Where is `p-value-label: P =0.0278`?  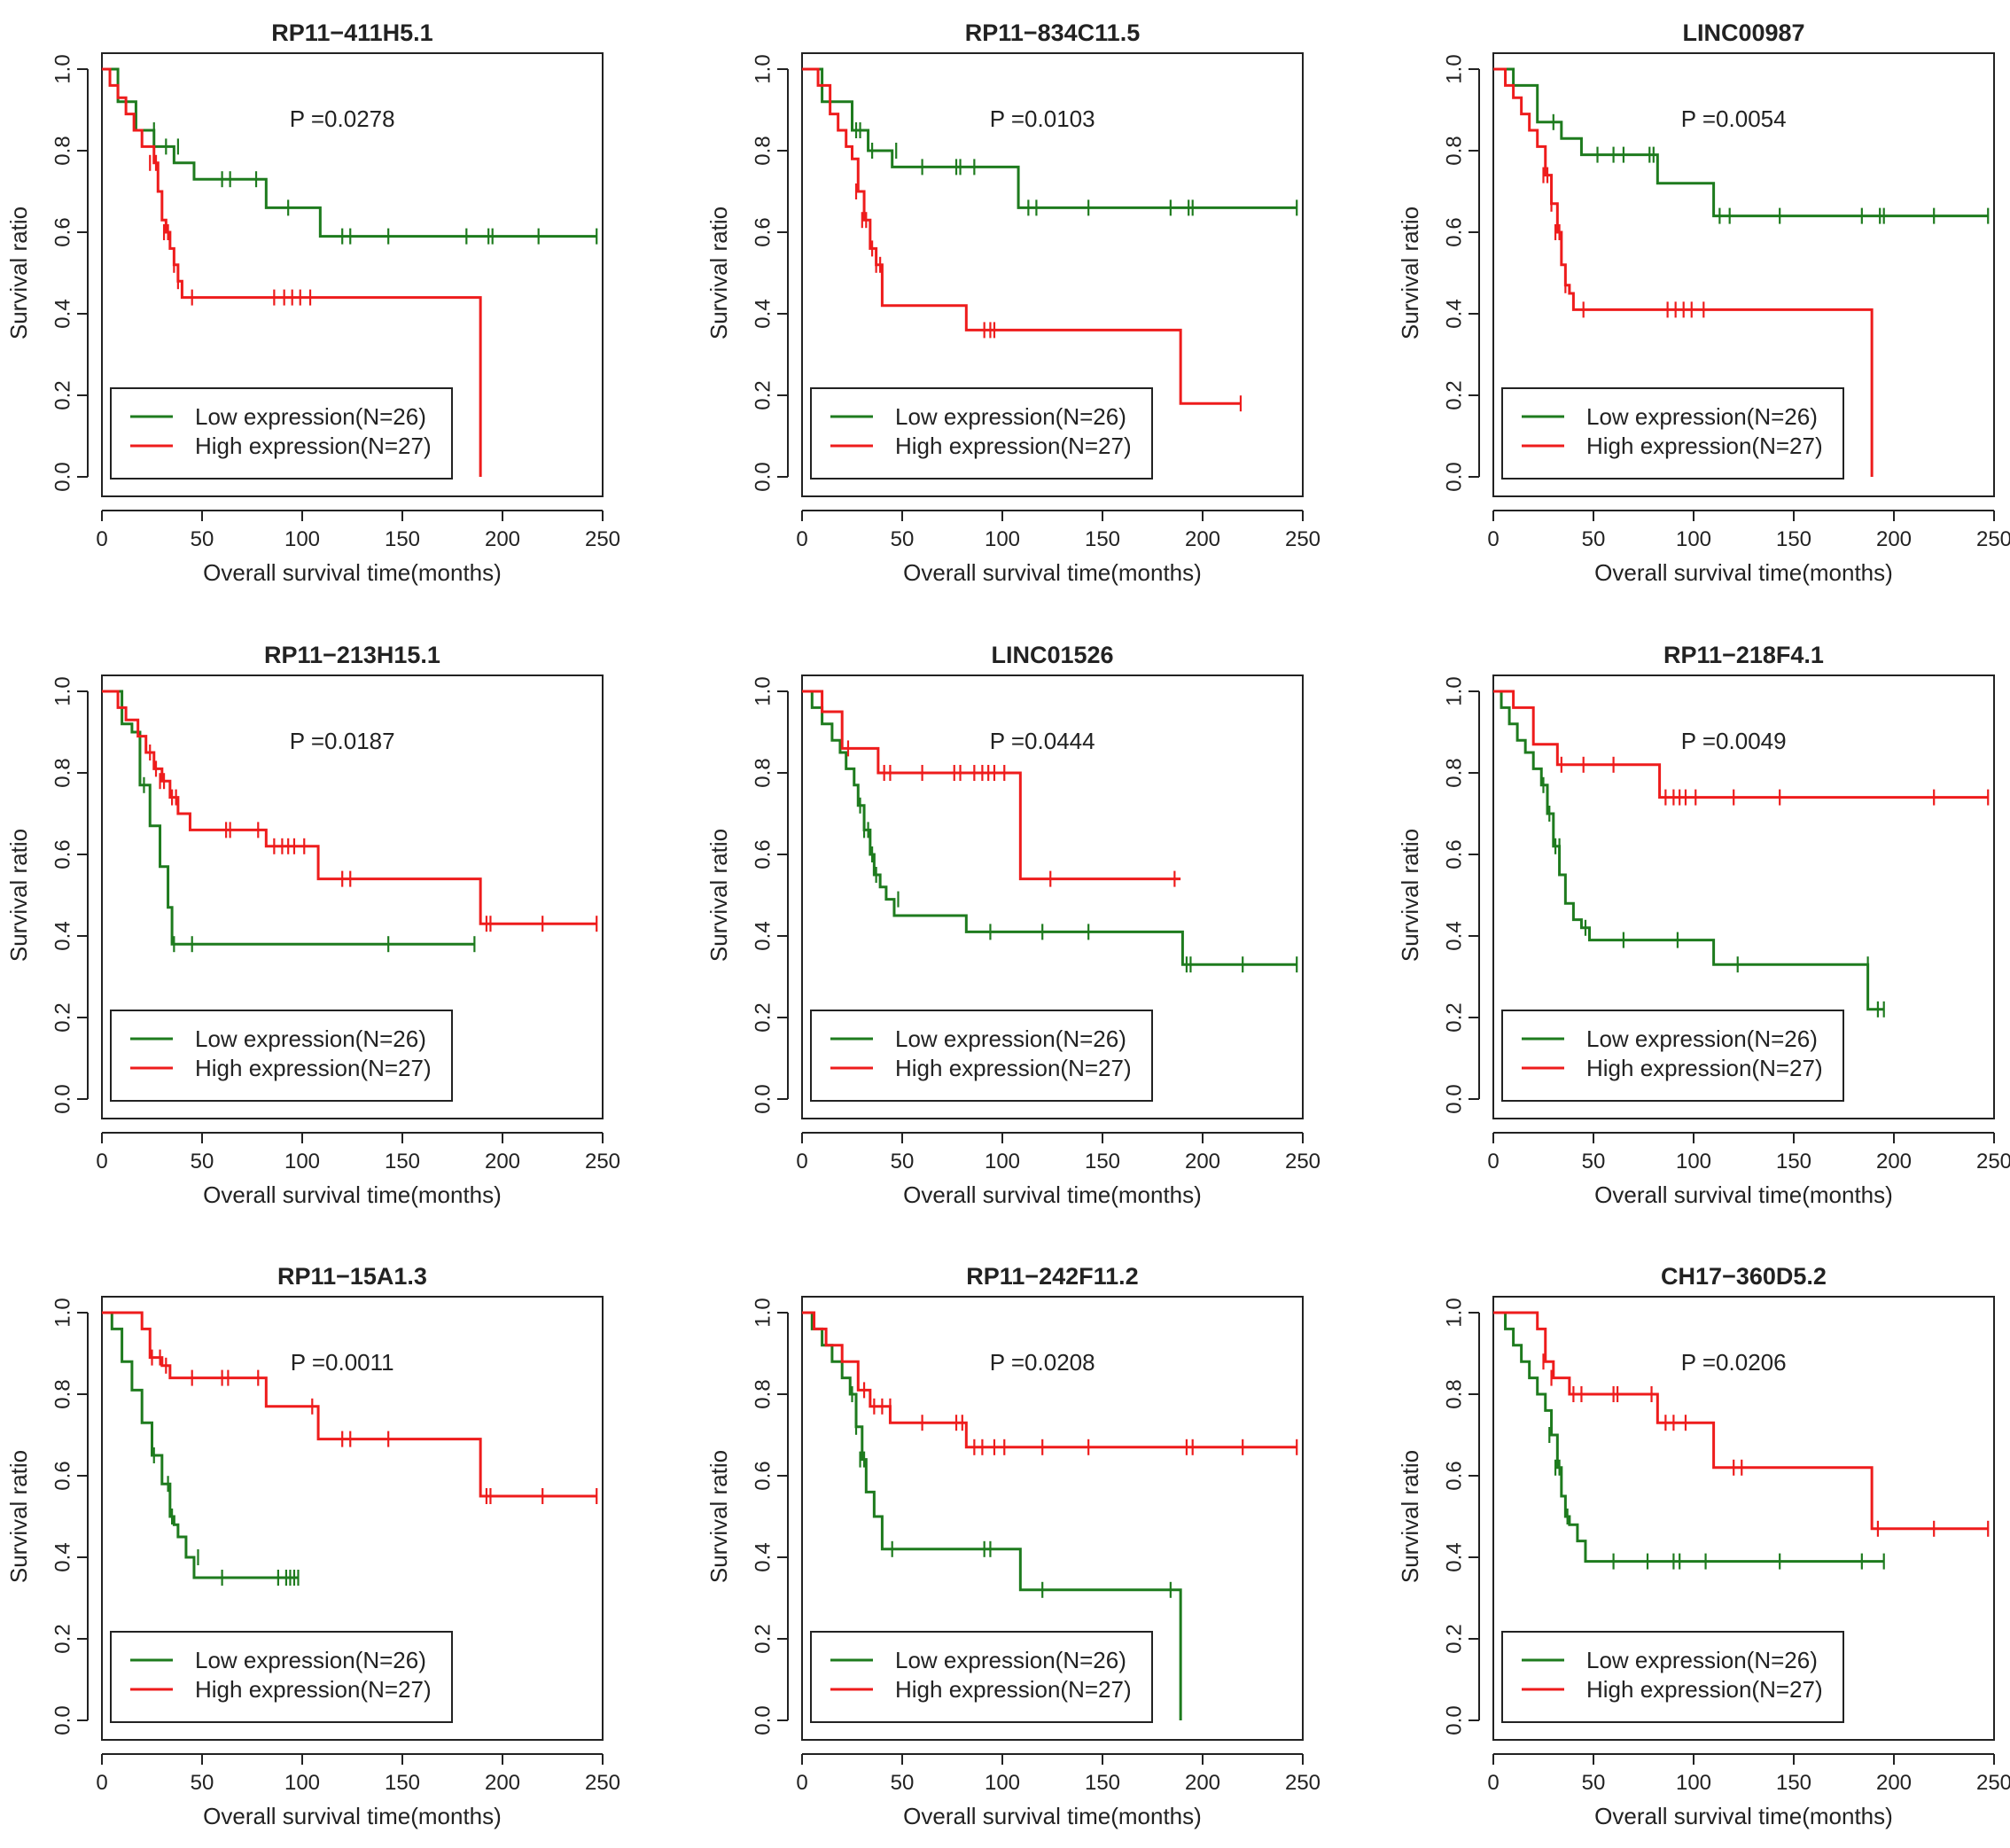
p-value-label: P =0.0278 is located at coordinates (343, 118).